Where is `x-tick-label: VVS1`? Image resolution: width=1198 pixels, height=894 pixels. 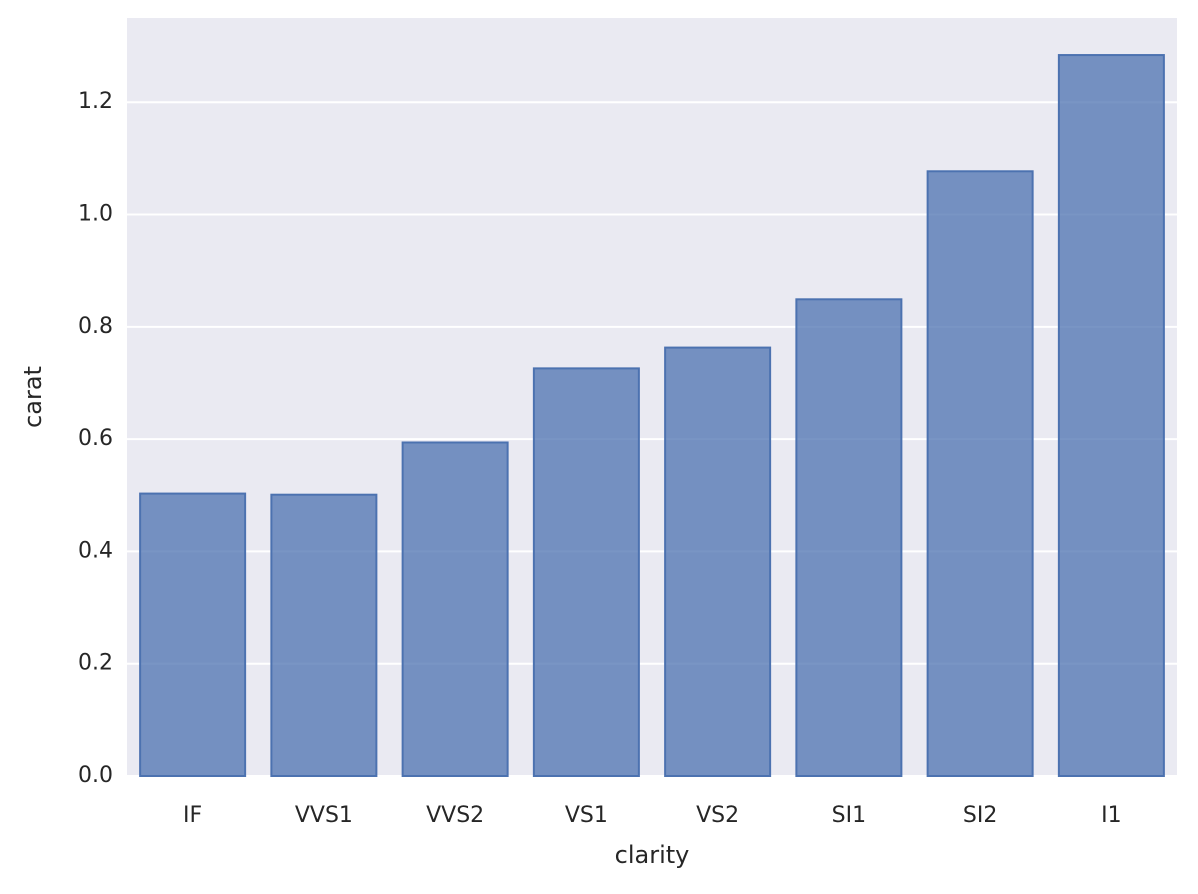
x-tick-label: VVS1 is located at coordinates (324, 815).